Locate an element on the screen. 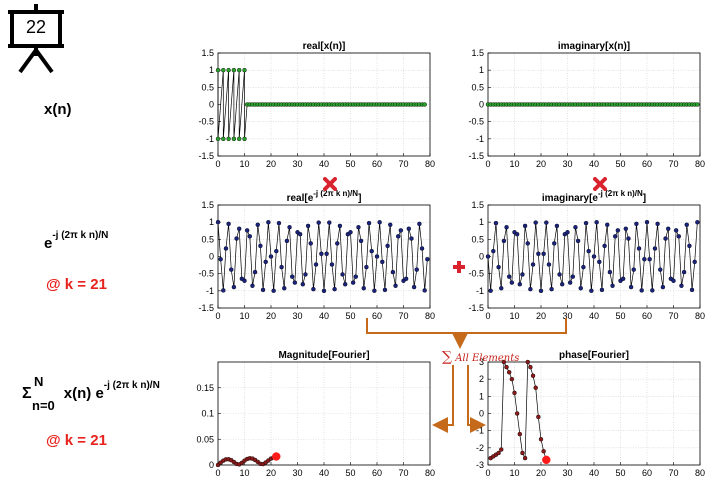  y-tick-label: 3 is located at coordinates (481, 362).